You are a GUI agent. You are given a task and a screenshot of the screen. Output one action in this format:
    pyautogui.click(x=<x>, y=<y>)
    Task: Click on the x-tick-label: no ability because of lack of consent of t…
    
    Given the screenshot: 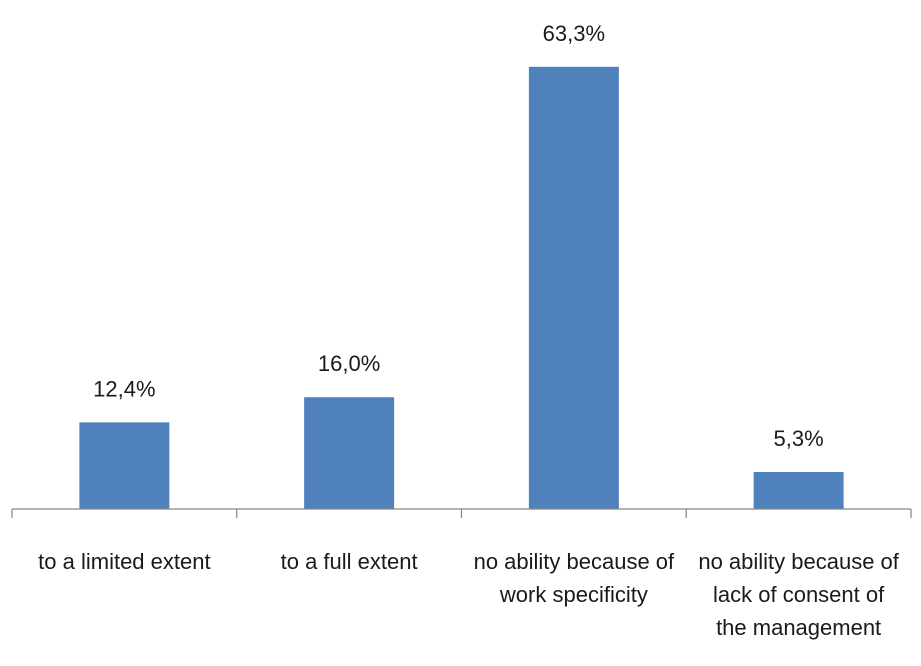 What is the action you would take?
    pyautogui.click(x=798, y=594)
    